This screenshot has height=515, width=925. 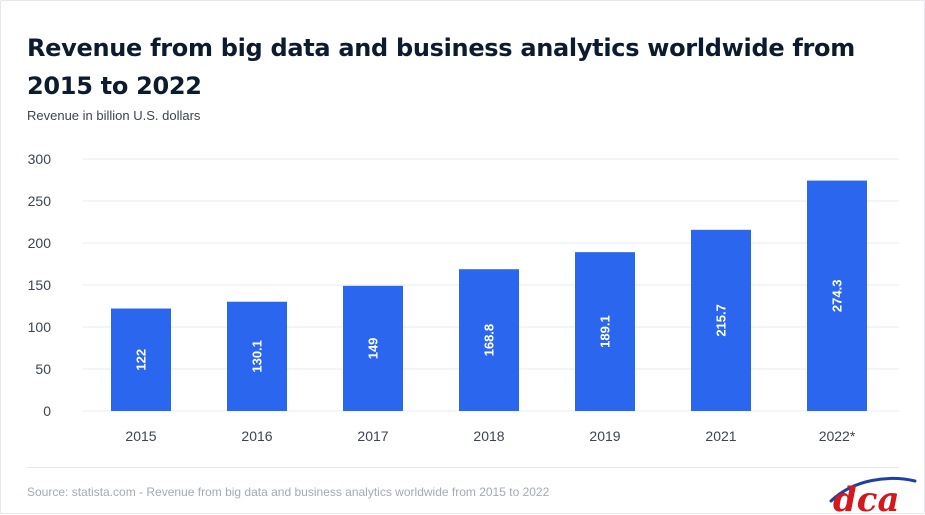 What do you see at coordinates (40, 159) in the screenshot?
I see `y-tick-label: 300` at bounding box center [40, 159].